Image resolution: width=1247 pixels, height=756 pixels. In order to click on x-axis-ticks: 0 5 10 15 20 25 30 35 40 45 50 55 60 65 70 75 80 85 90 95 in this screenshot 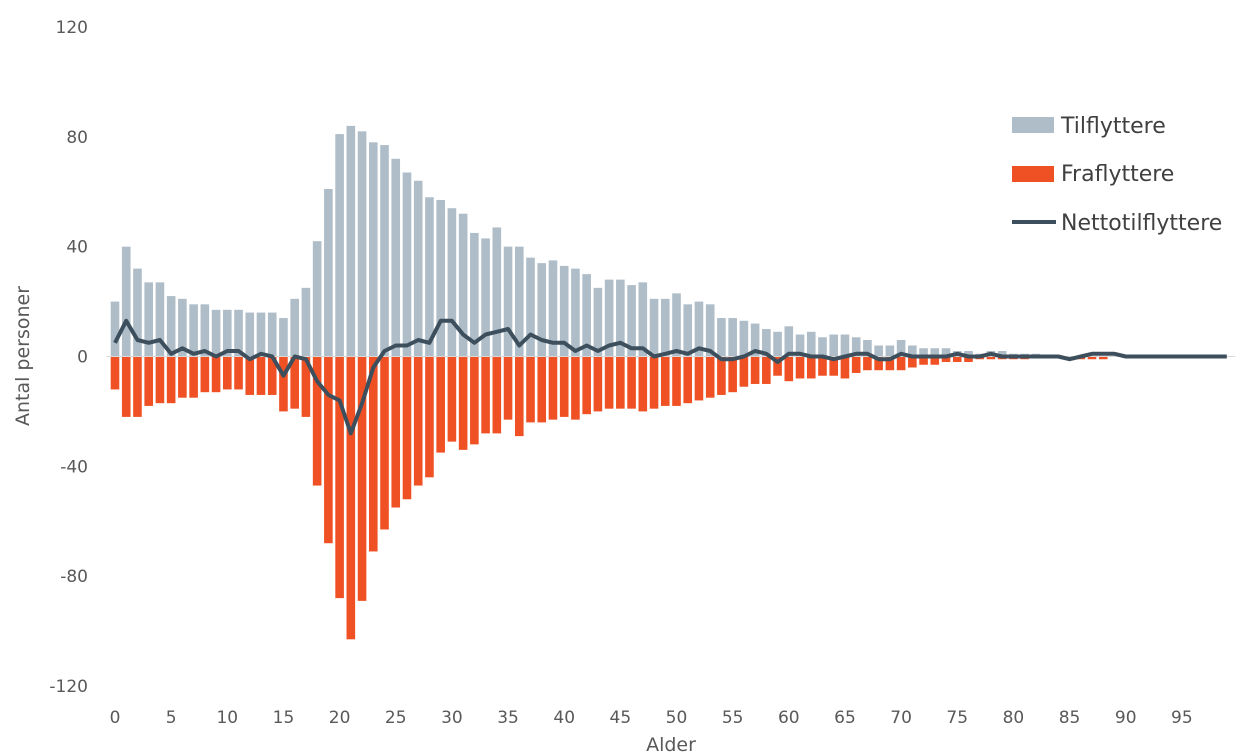, I will do `click(651, 718)`.